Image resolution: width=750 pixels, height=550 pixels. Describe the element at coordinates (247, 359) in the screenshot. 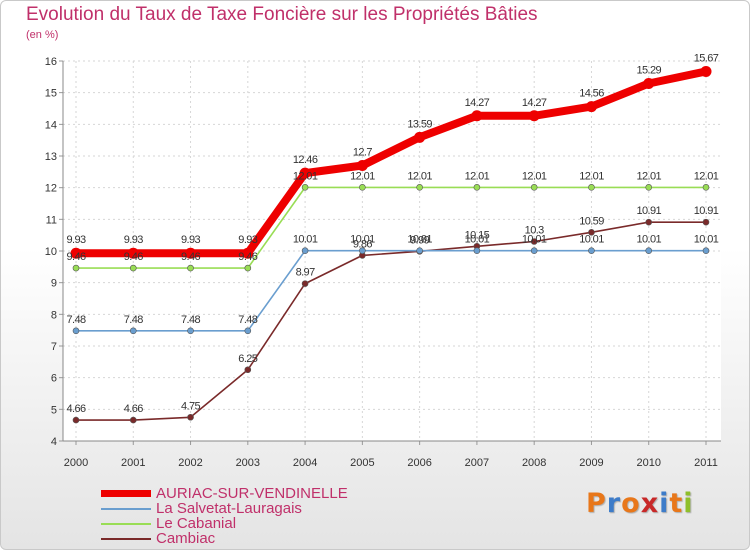

I see `data-label: 6.25` at that location.